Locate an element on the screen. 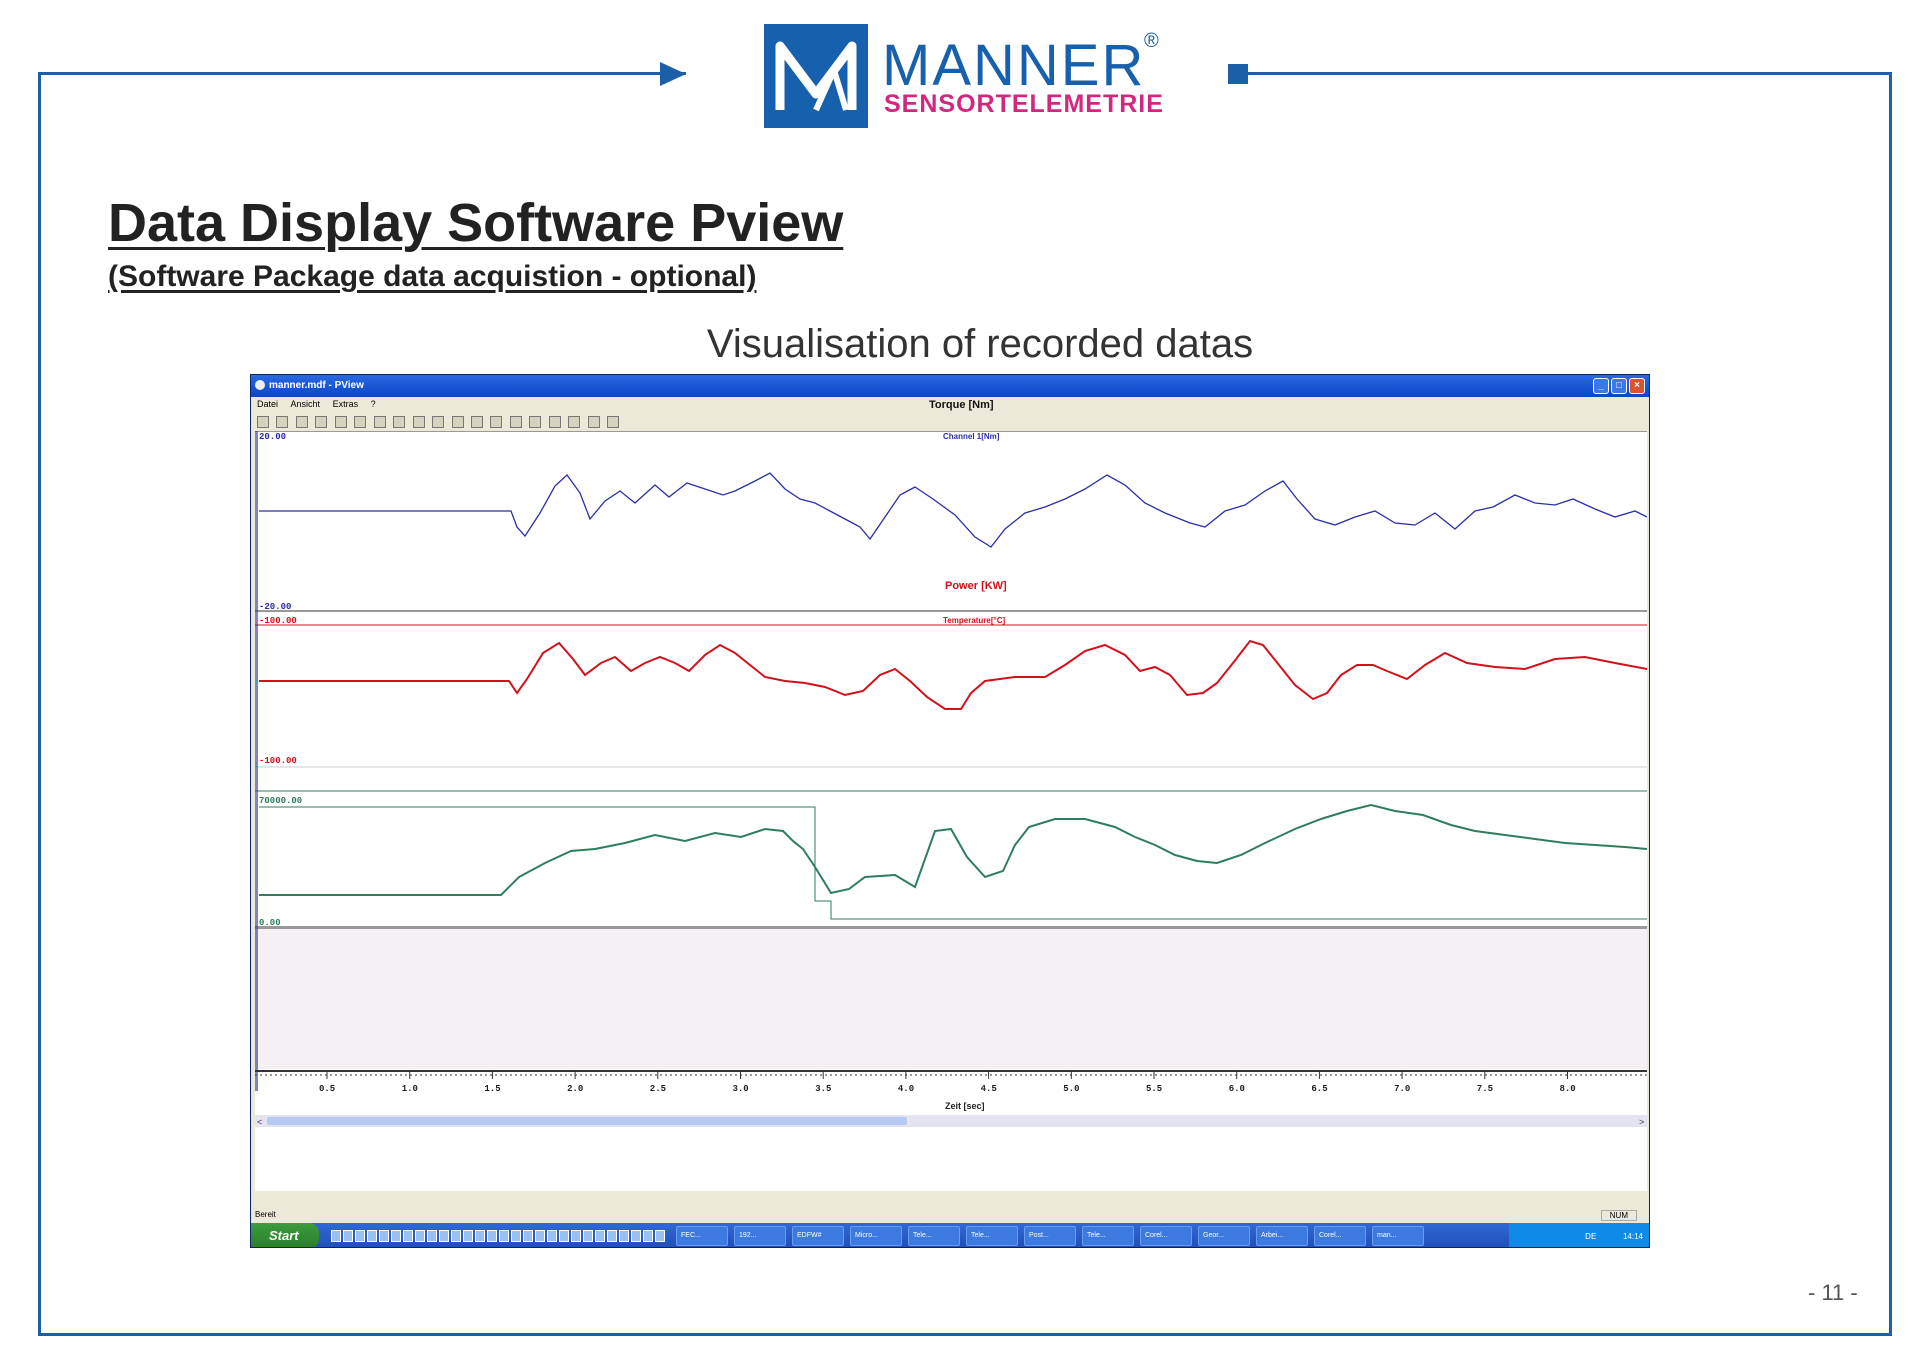  menu-ansicht: Ansicht is located at coordinates (305, 404).